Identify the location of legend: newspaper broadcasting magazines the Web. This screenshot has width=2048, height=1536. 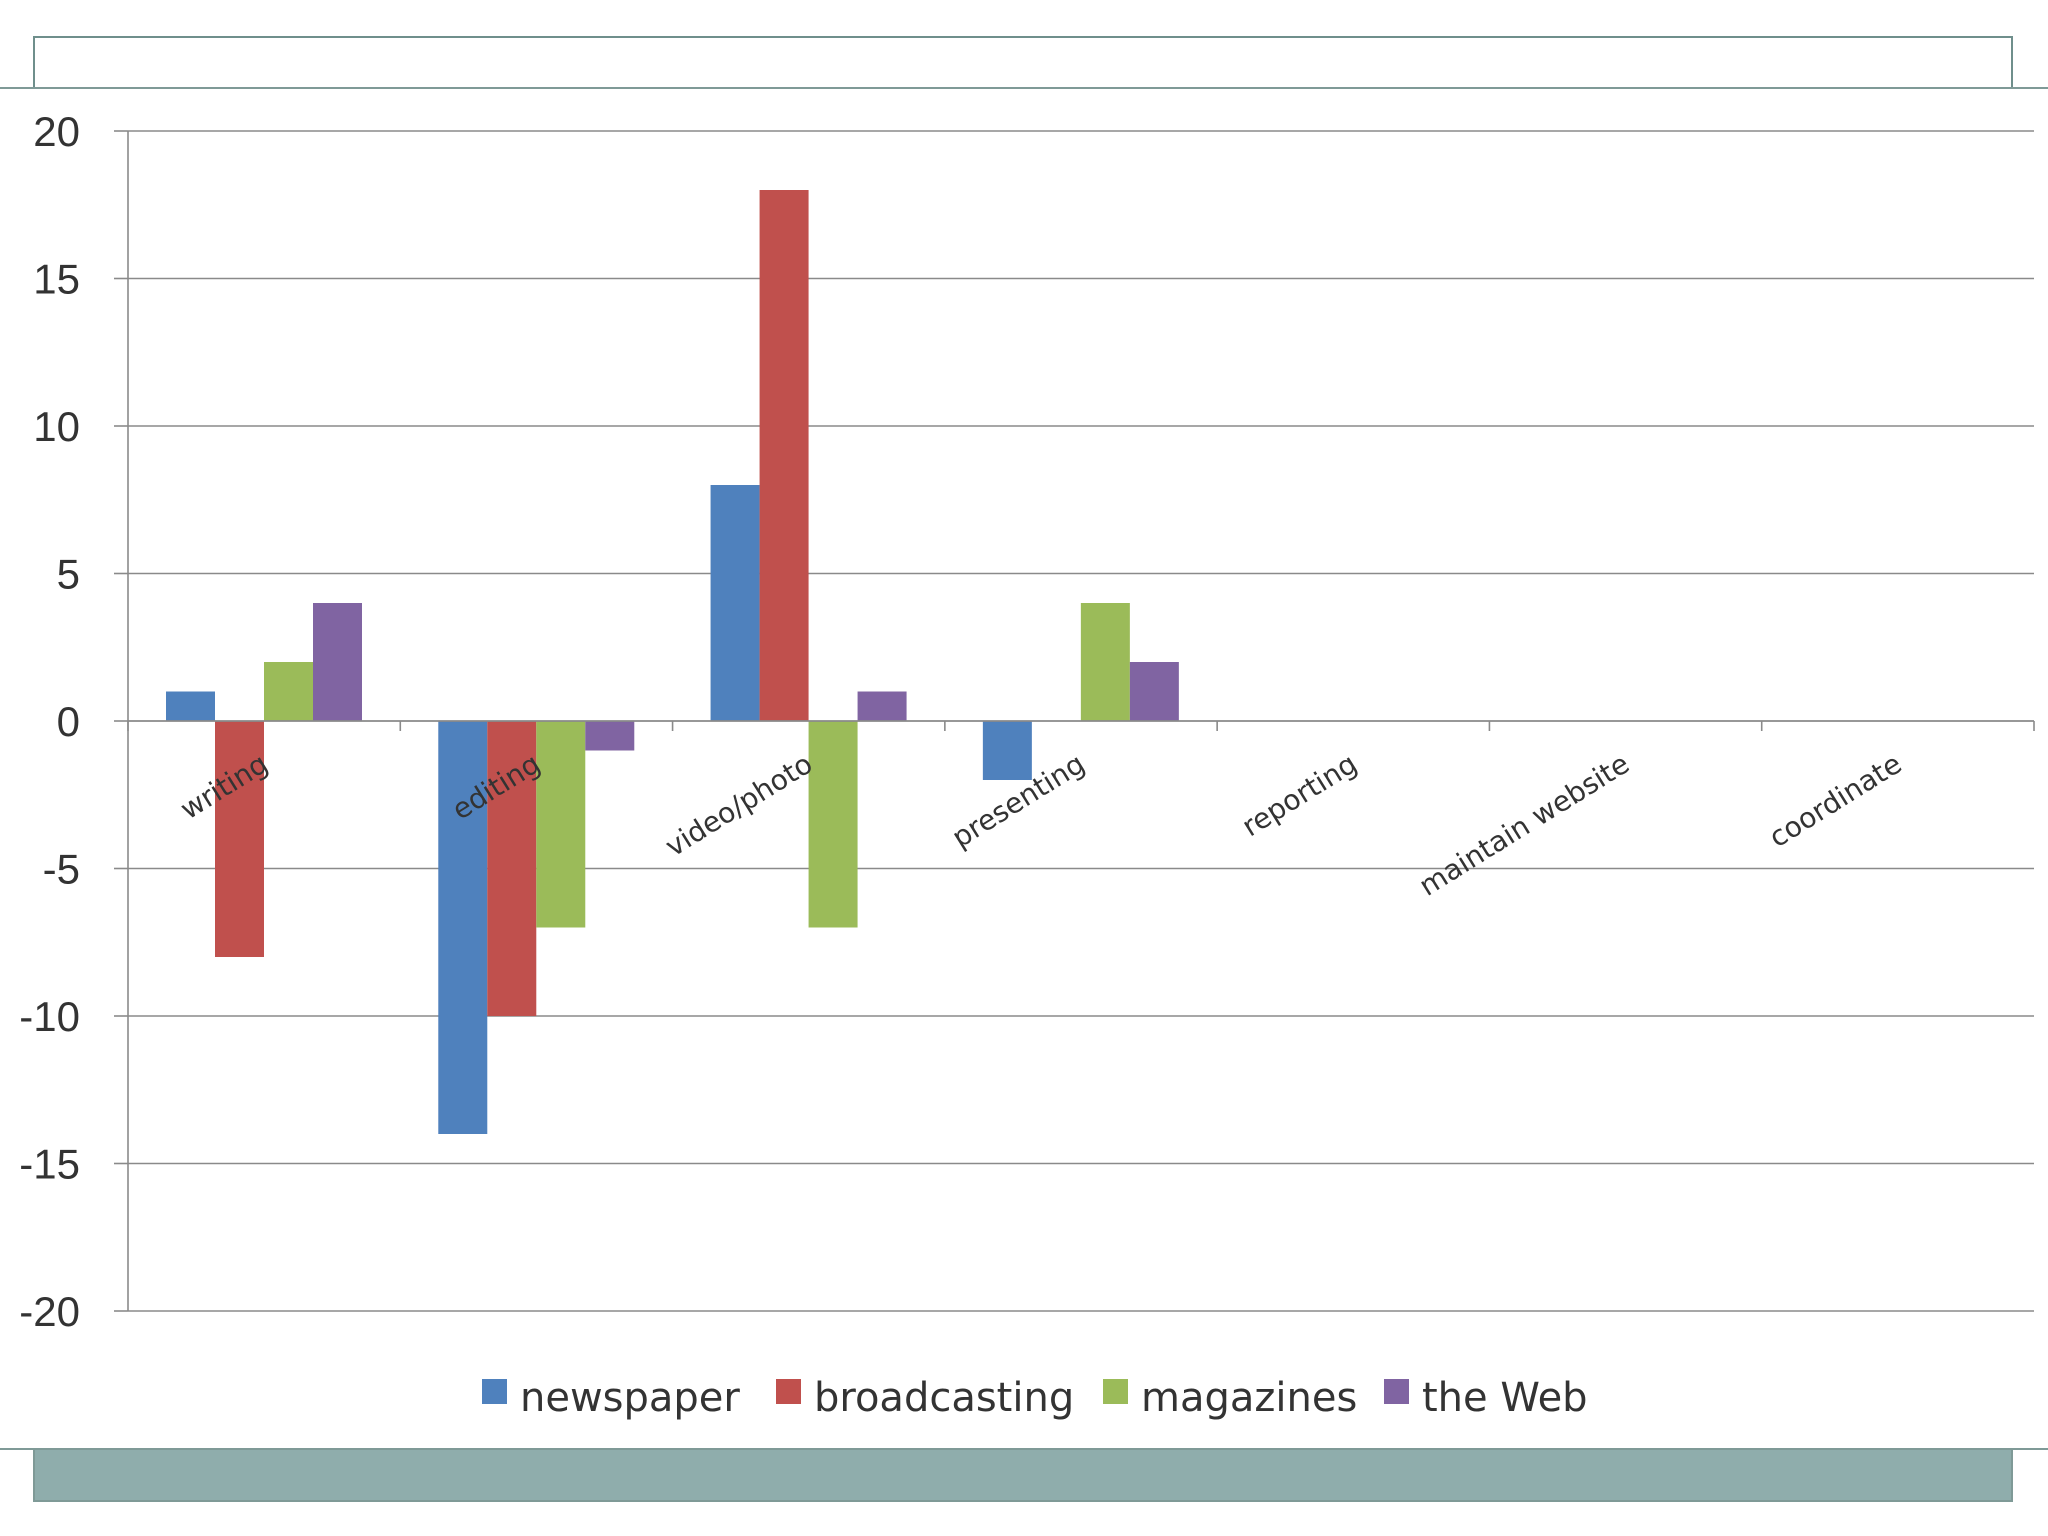
(1035, 1398).